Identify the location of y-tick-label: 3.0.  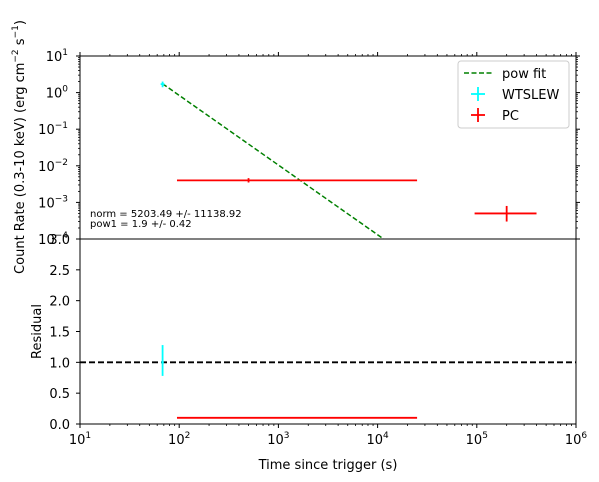
(59, 240).